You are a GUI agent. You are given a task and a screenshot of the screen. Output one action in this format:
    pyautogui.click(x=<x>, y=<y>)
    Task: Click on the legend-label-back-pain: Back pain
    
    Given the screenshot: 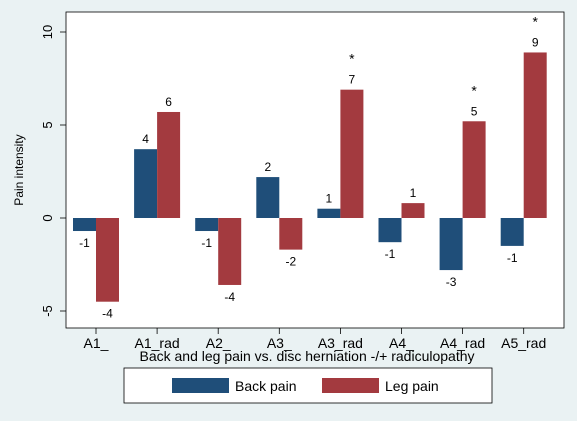 What is the action you would take?
    pyautogui.click(x=265, y=386)
    